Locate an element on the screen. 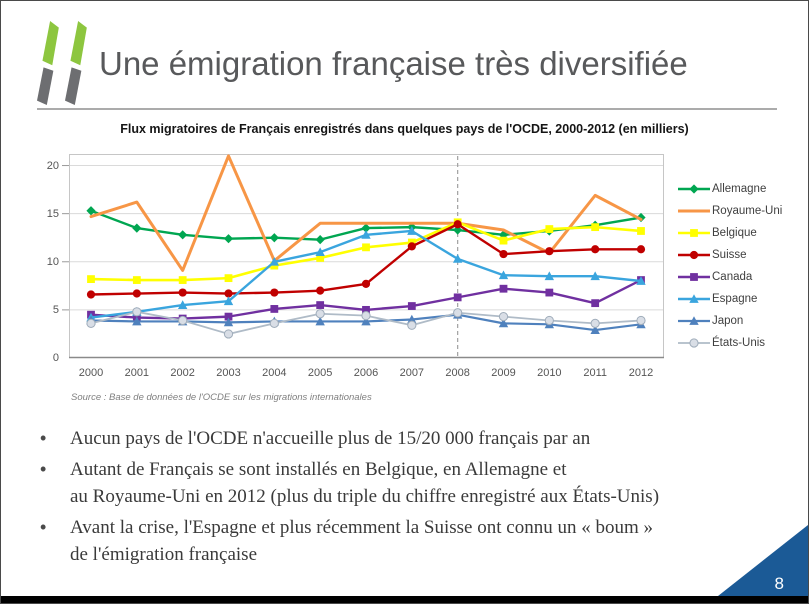 This screenshot has width=809, height=604. y-tick-label: 15 is located at coordinates (52, 213).